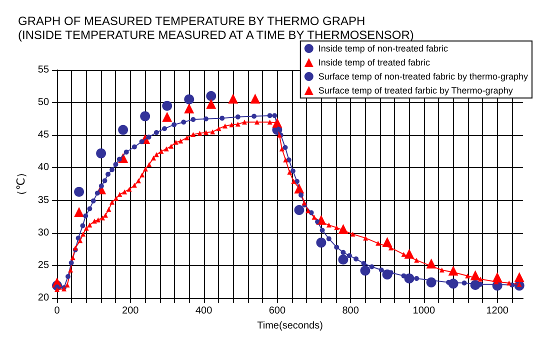  What do you see at coordinates (44, 70) in the screenshot?
I see `y-tick-label: 55` at bounding box center [44, 70].